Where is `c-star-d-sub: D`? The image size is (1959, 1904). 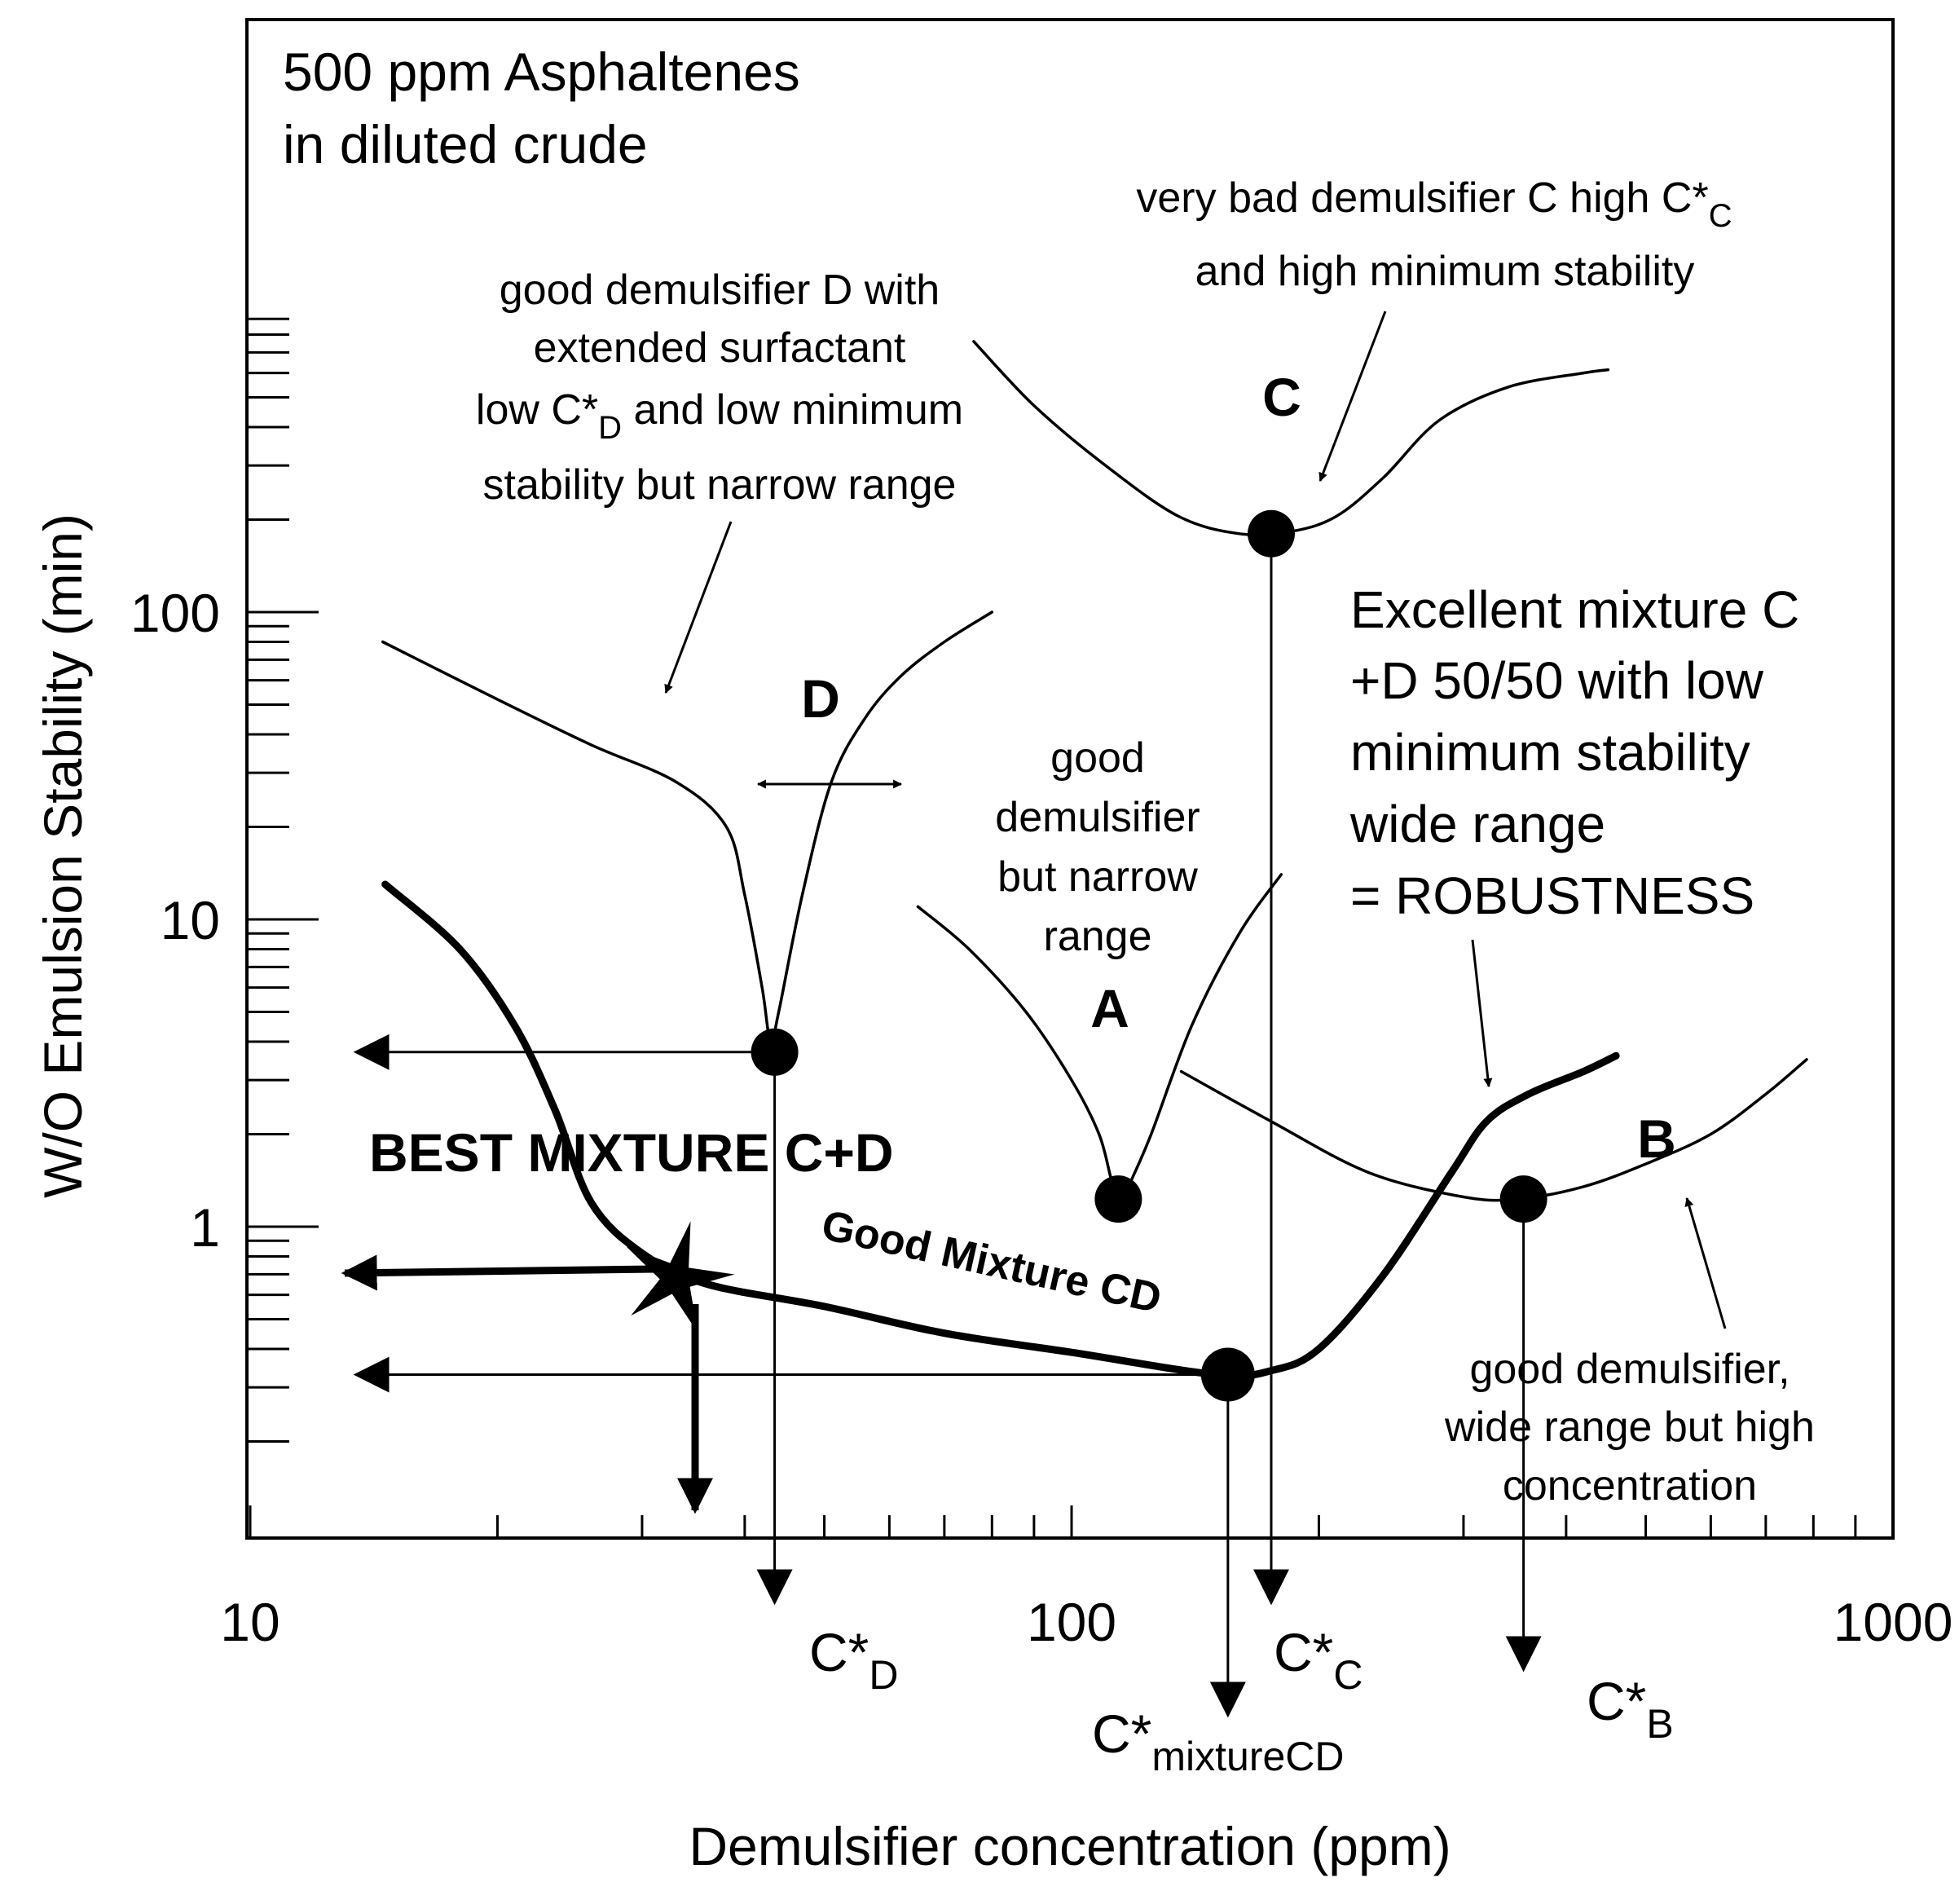 c-star-d-sub: D is located at coordinates (883, 1675).